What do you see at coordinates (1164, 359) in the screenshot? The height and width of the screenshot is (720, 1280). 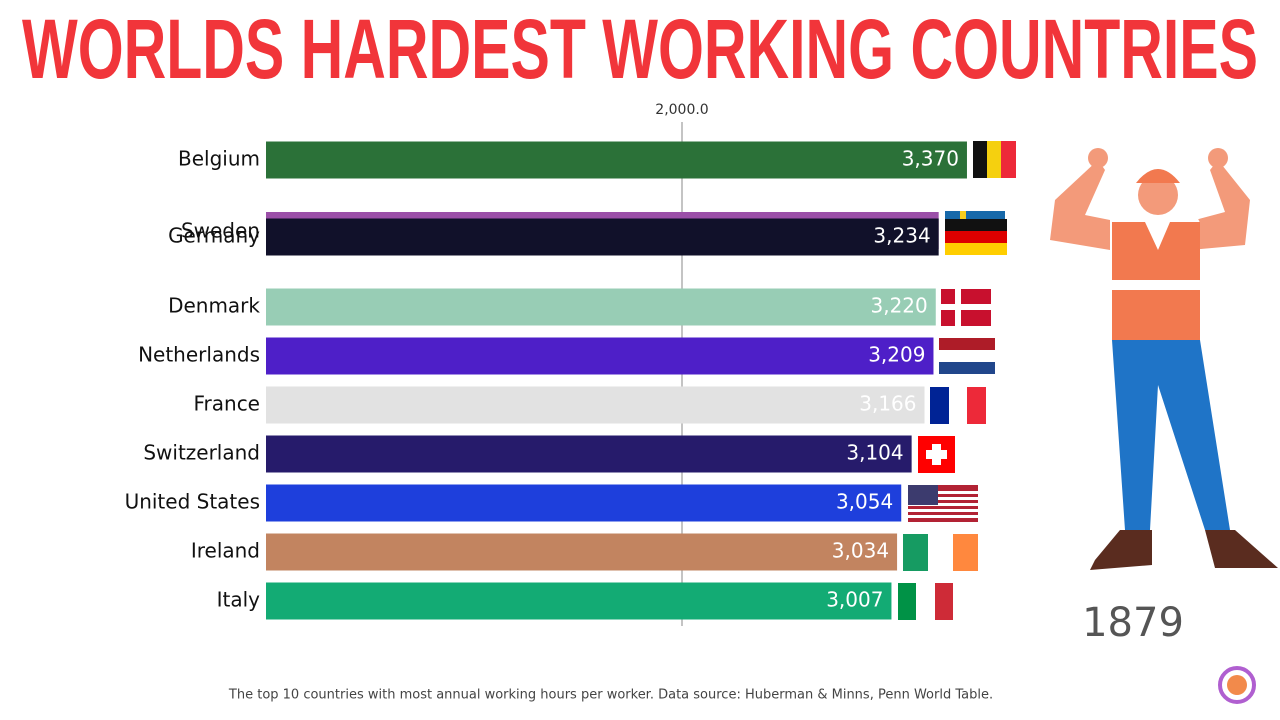 I see `worker-illustration` at bounding box center [1164, 359].